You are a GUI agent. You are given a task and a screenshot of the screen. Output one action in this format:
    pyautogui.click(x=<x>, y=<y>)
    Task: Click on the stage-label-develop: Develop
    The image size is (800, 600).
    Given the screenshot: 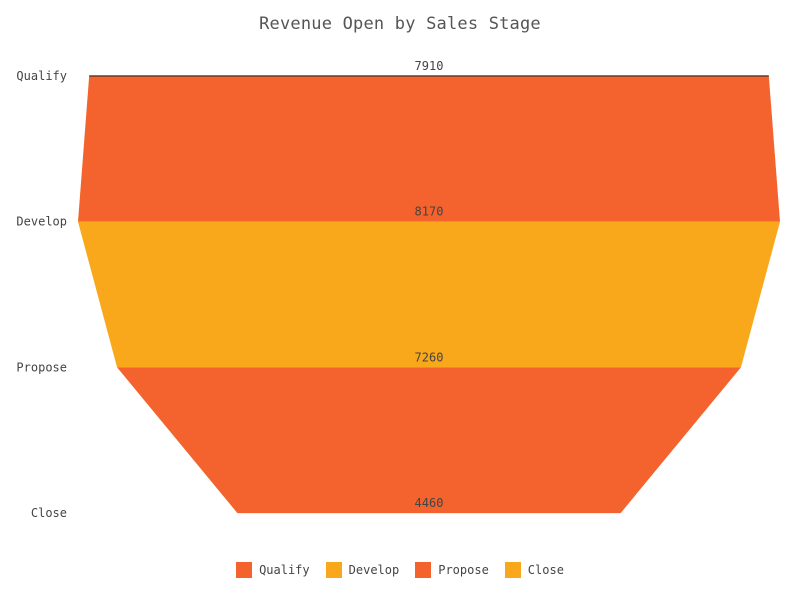 What is the action you would take?
    pyautogui.click(x=41, y=222)
    